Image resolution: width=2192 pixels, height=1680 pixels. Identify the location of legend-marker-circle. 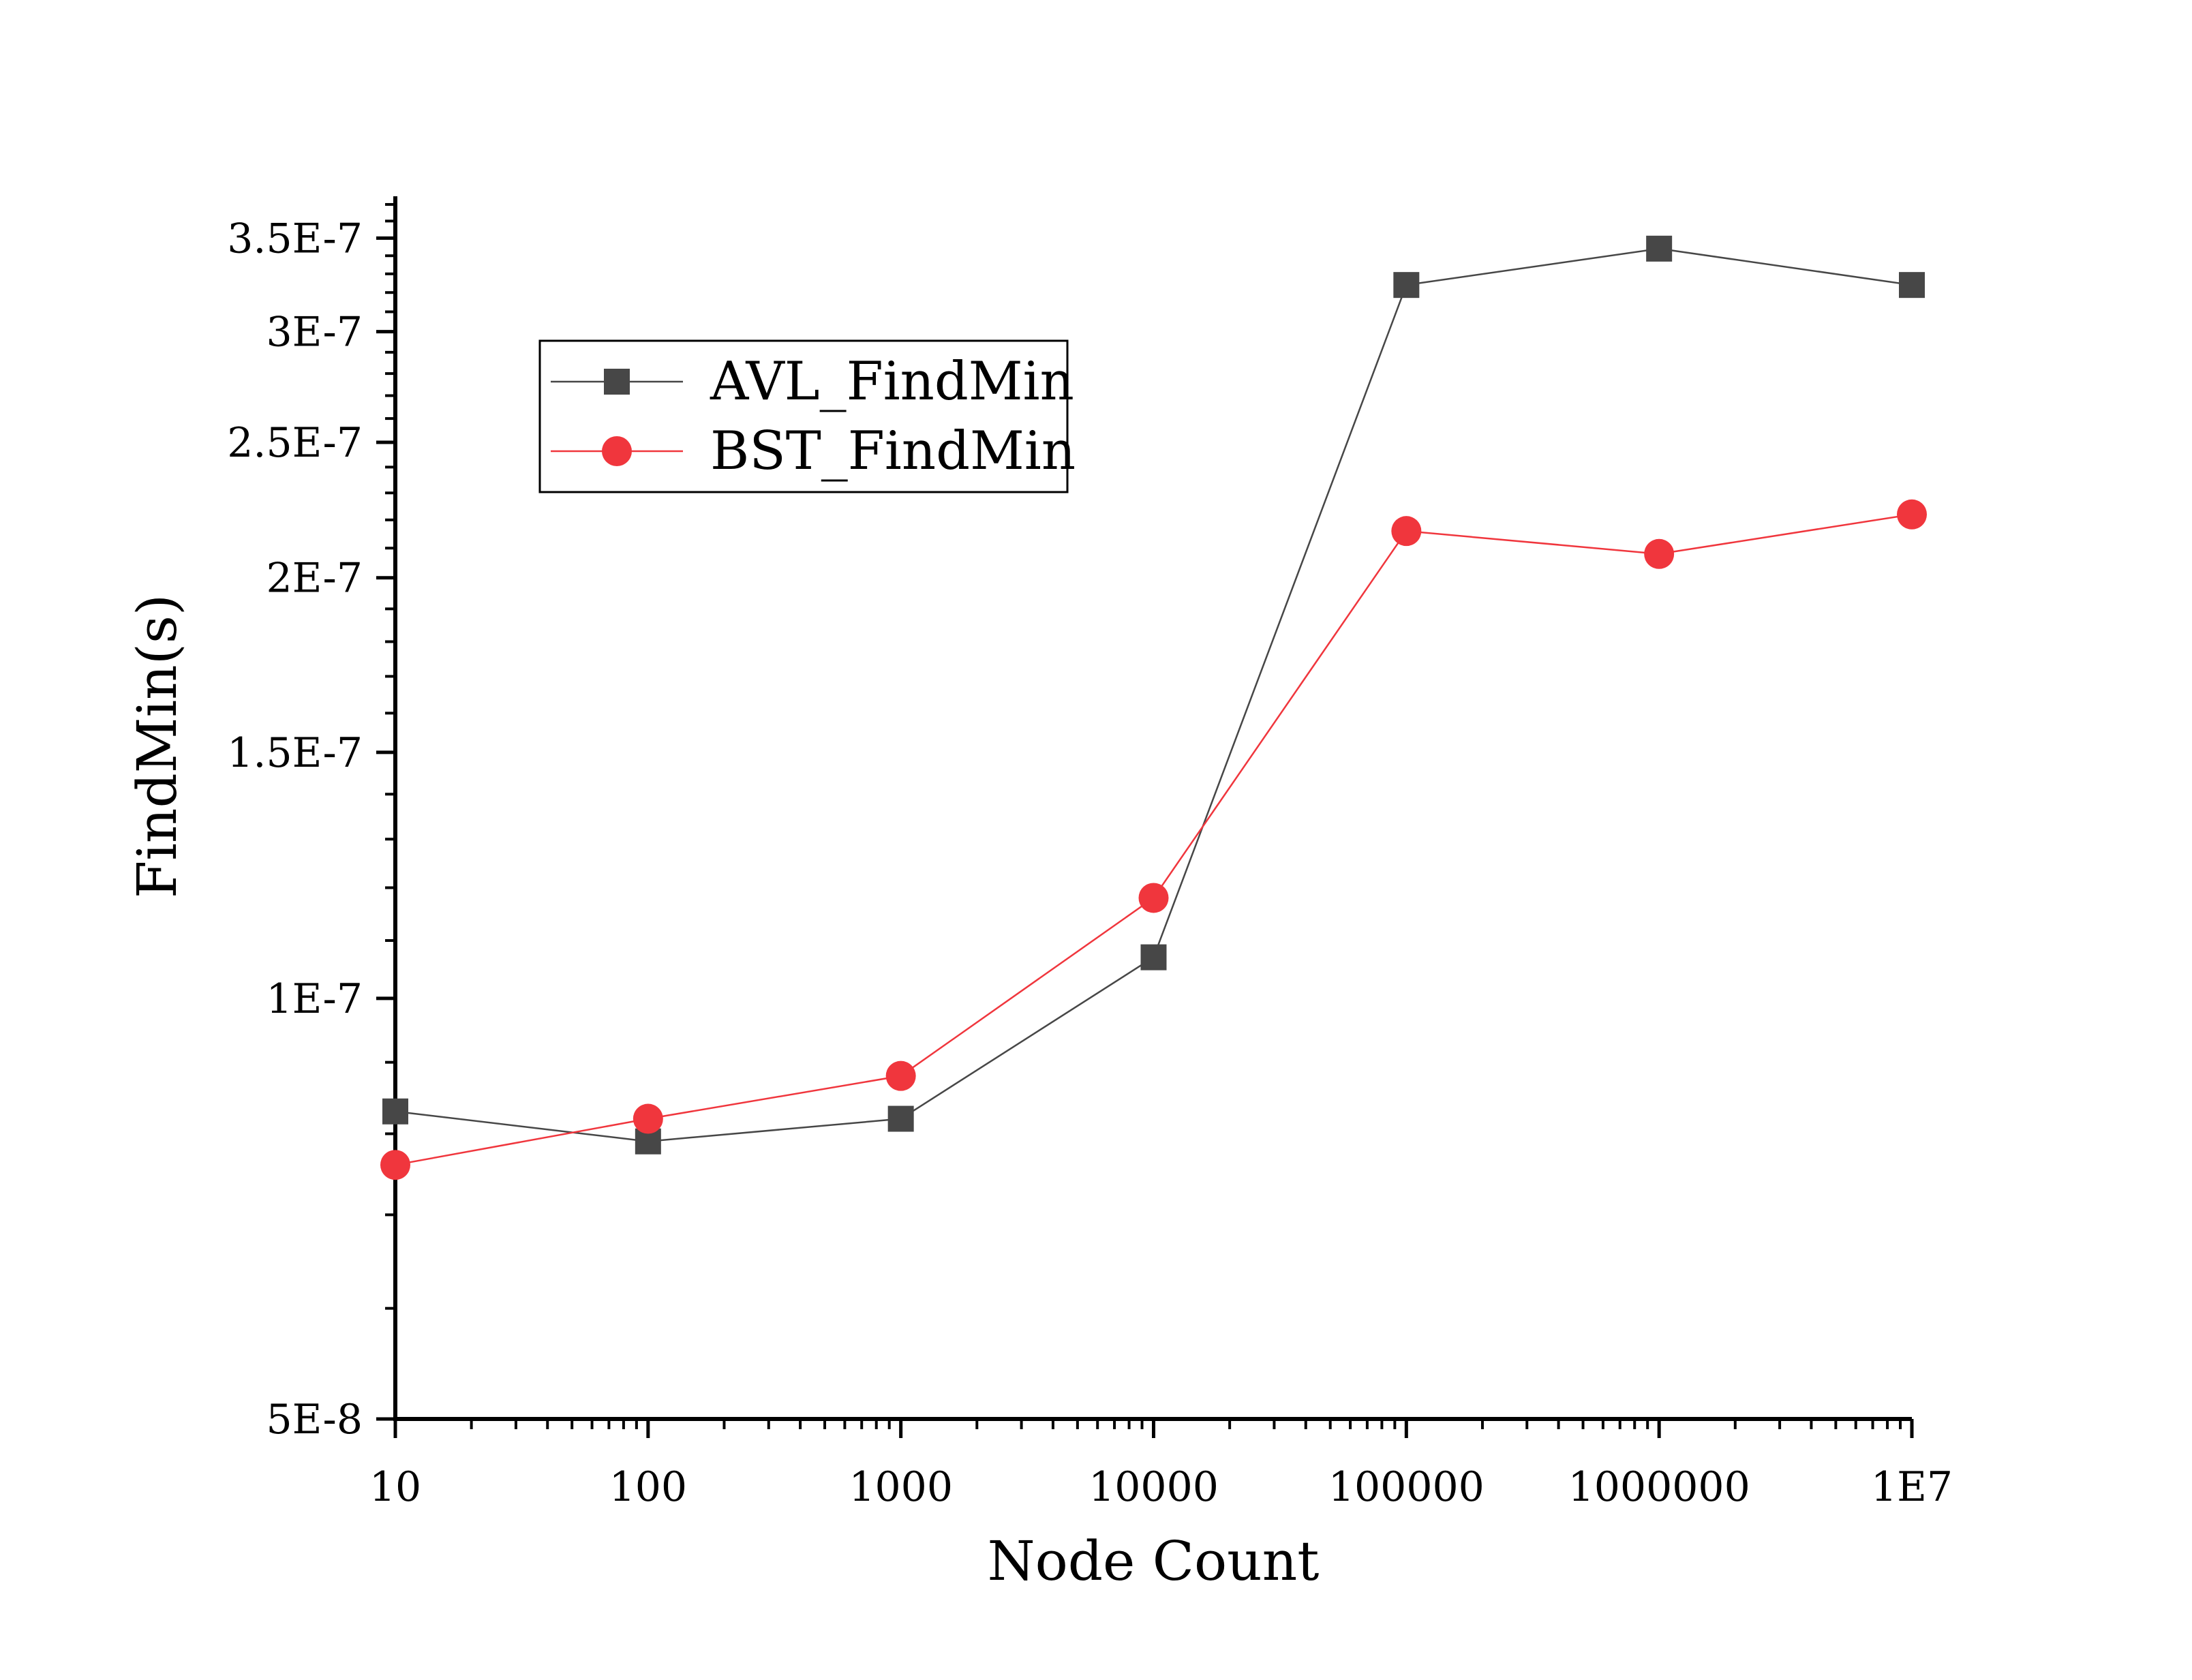
(617, 451).